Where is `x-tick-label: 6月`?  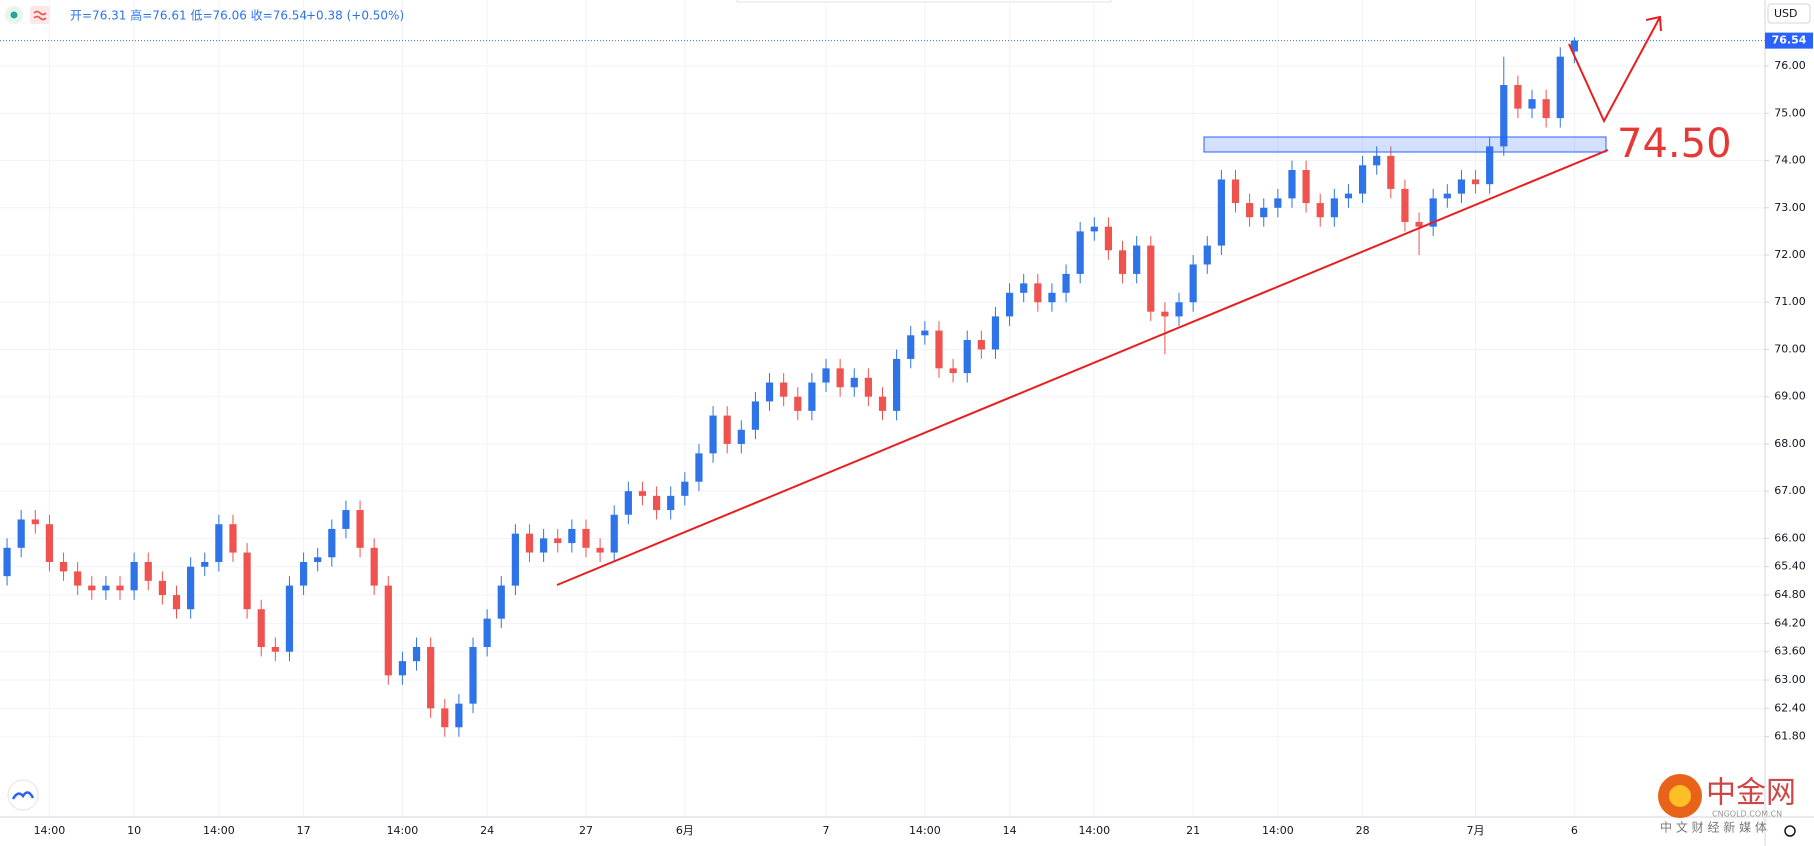 x-tick-label: 6月 is located at coordinates (685, 830).